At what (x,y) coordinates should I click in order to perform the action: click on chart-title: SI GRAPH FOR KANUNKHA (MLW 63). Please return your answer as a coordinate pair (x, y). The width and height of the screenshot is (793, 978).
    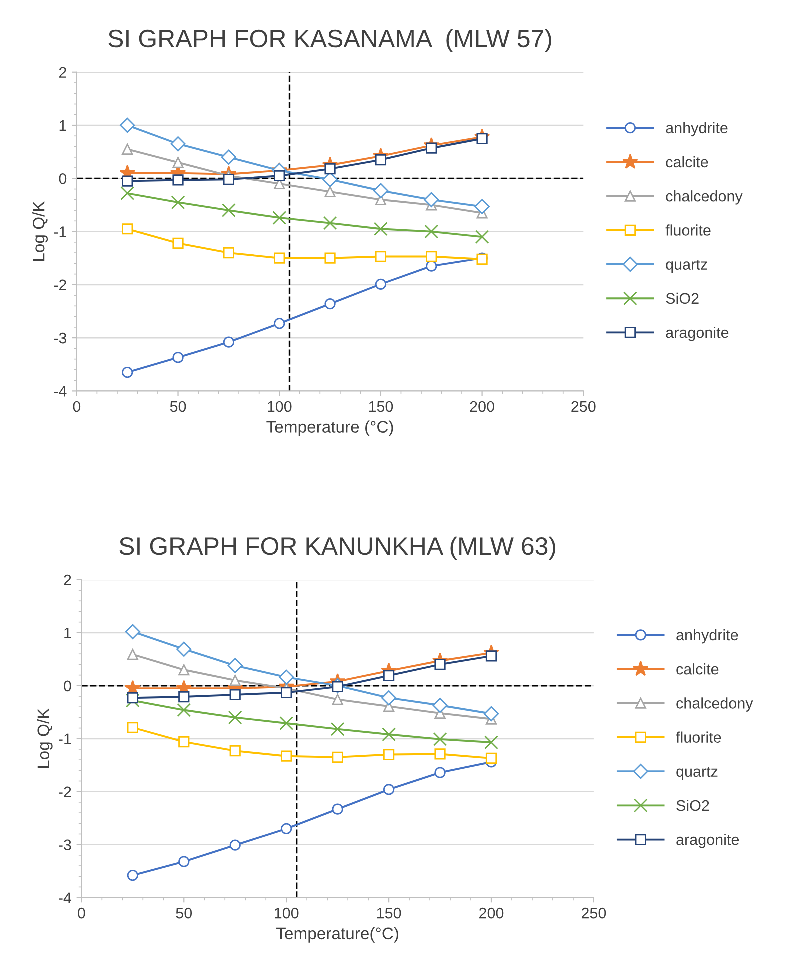
    Looking at the image, I should click on (338, 548).